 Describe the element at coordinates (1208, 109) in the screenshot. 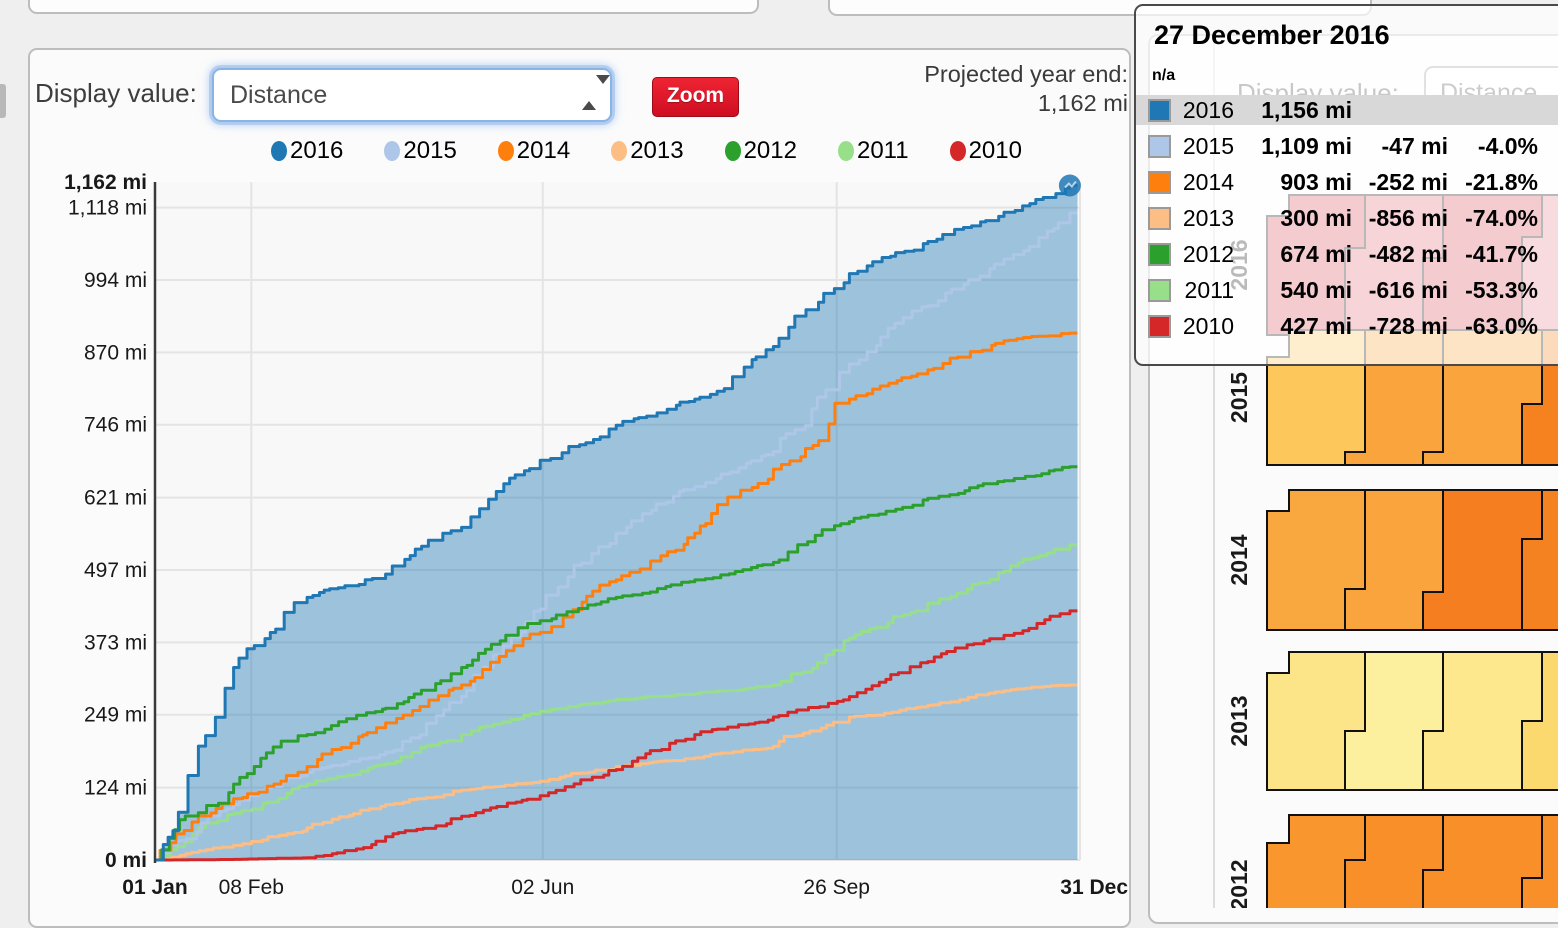

I see `tooltip-year-label: 2016` at that location.